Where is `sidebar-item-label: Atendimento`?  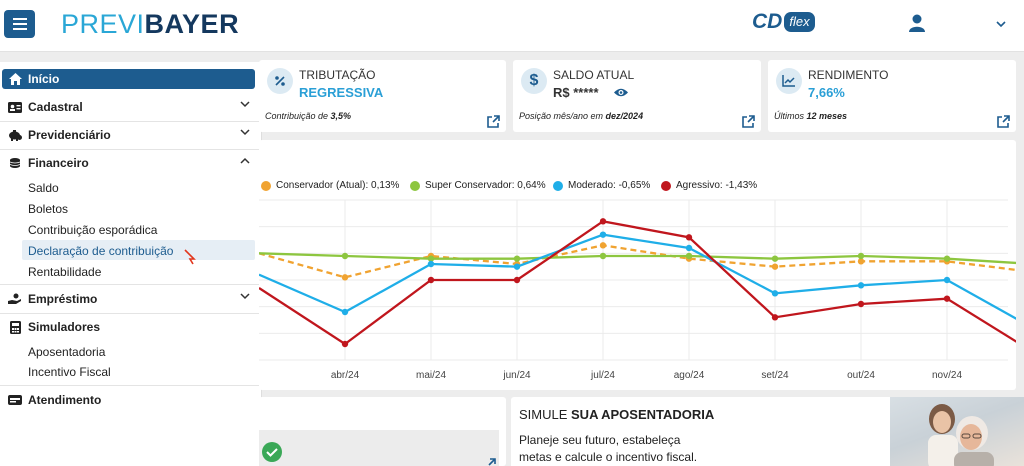 sidebar-item-label: Atendimento is located at coordinates (65, 400).